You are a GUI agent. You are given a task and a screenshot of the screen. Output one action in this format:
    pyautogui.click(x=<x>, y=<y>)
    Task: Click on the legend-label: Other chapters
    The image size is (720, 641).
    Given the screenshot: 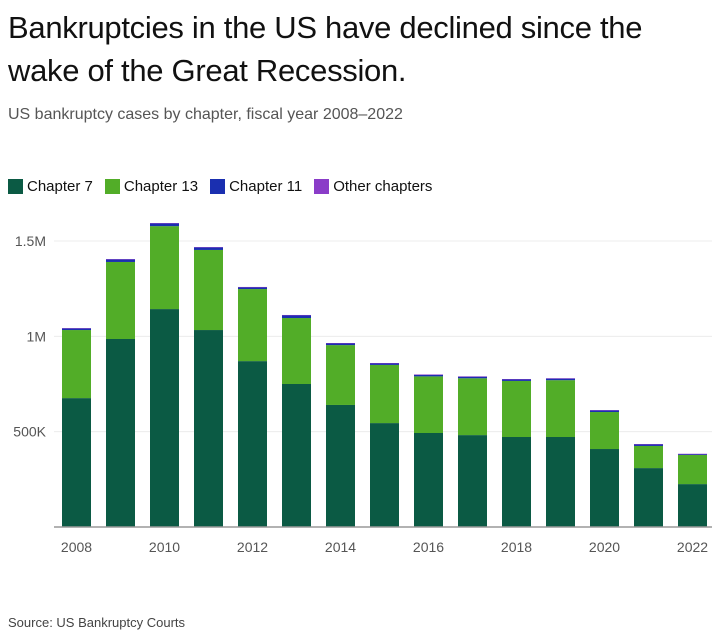 What is the action you would take?
    pyautogui.click(x=383, y=186)
    